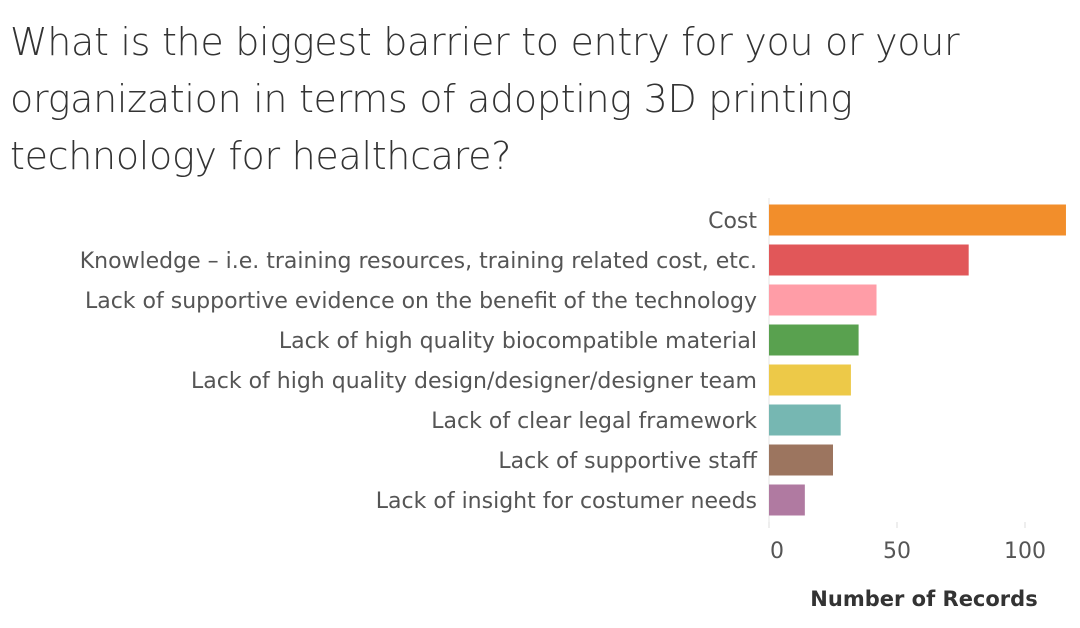  What do you see at coordinates (732, 221) in the screenshot?
I see `category-label: Cost` at bounding box center [732, 221].